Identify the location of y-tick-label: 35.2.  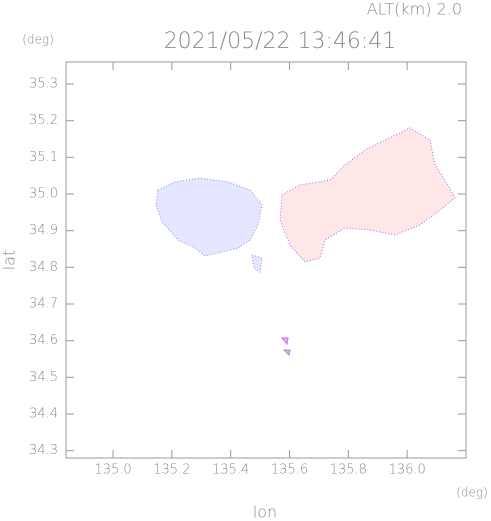
(43, 120).